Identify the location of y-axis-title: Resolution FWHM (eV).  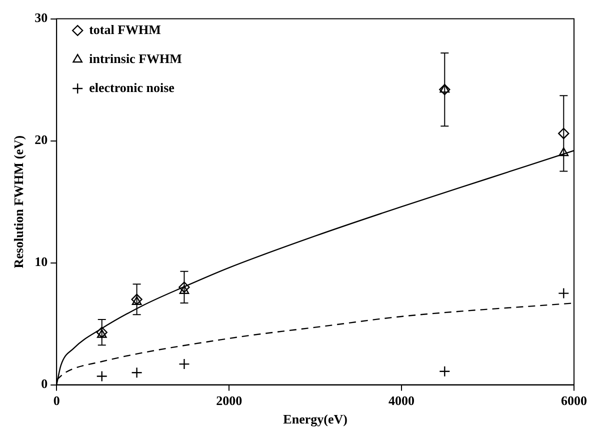
(18, 201).